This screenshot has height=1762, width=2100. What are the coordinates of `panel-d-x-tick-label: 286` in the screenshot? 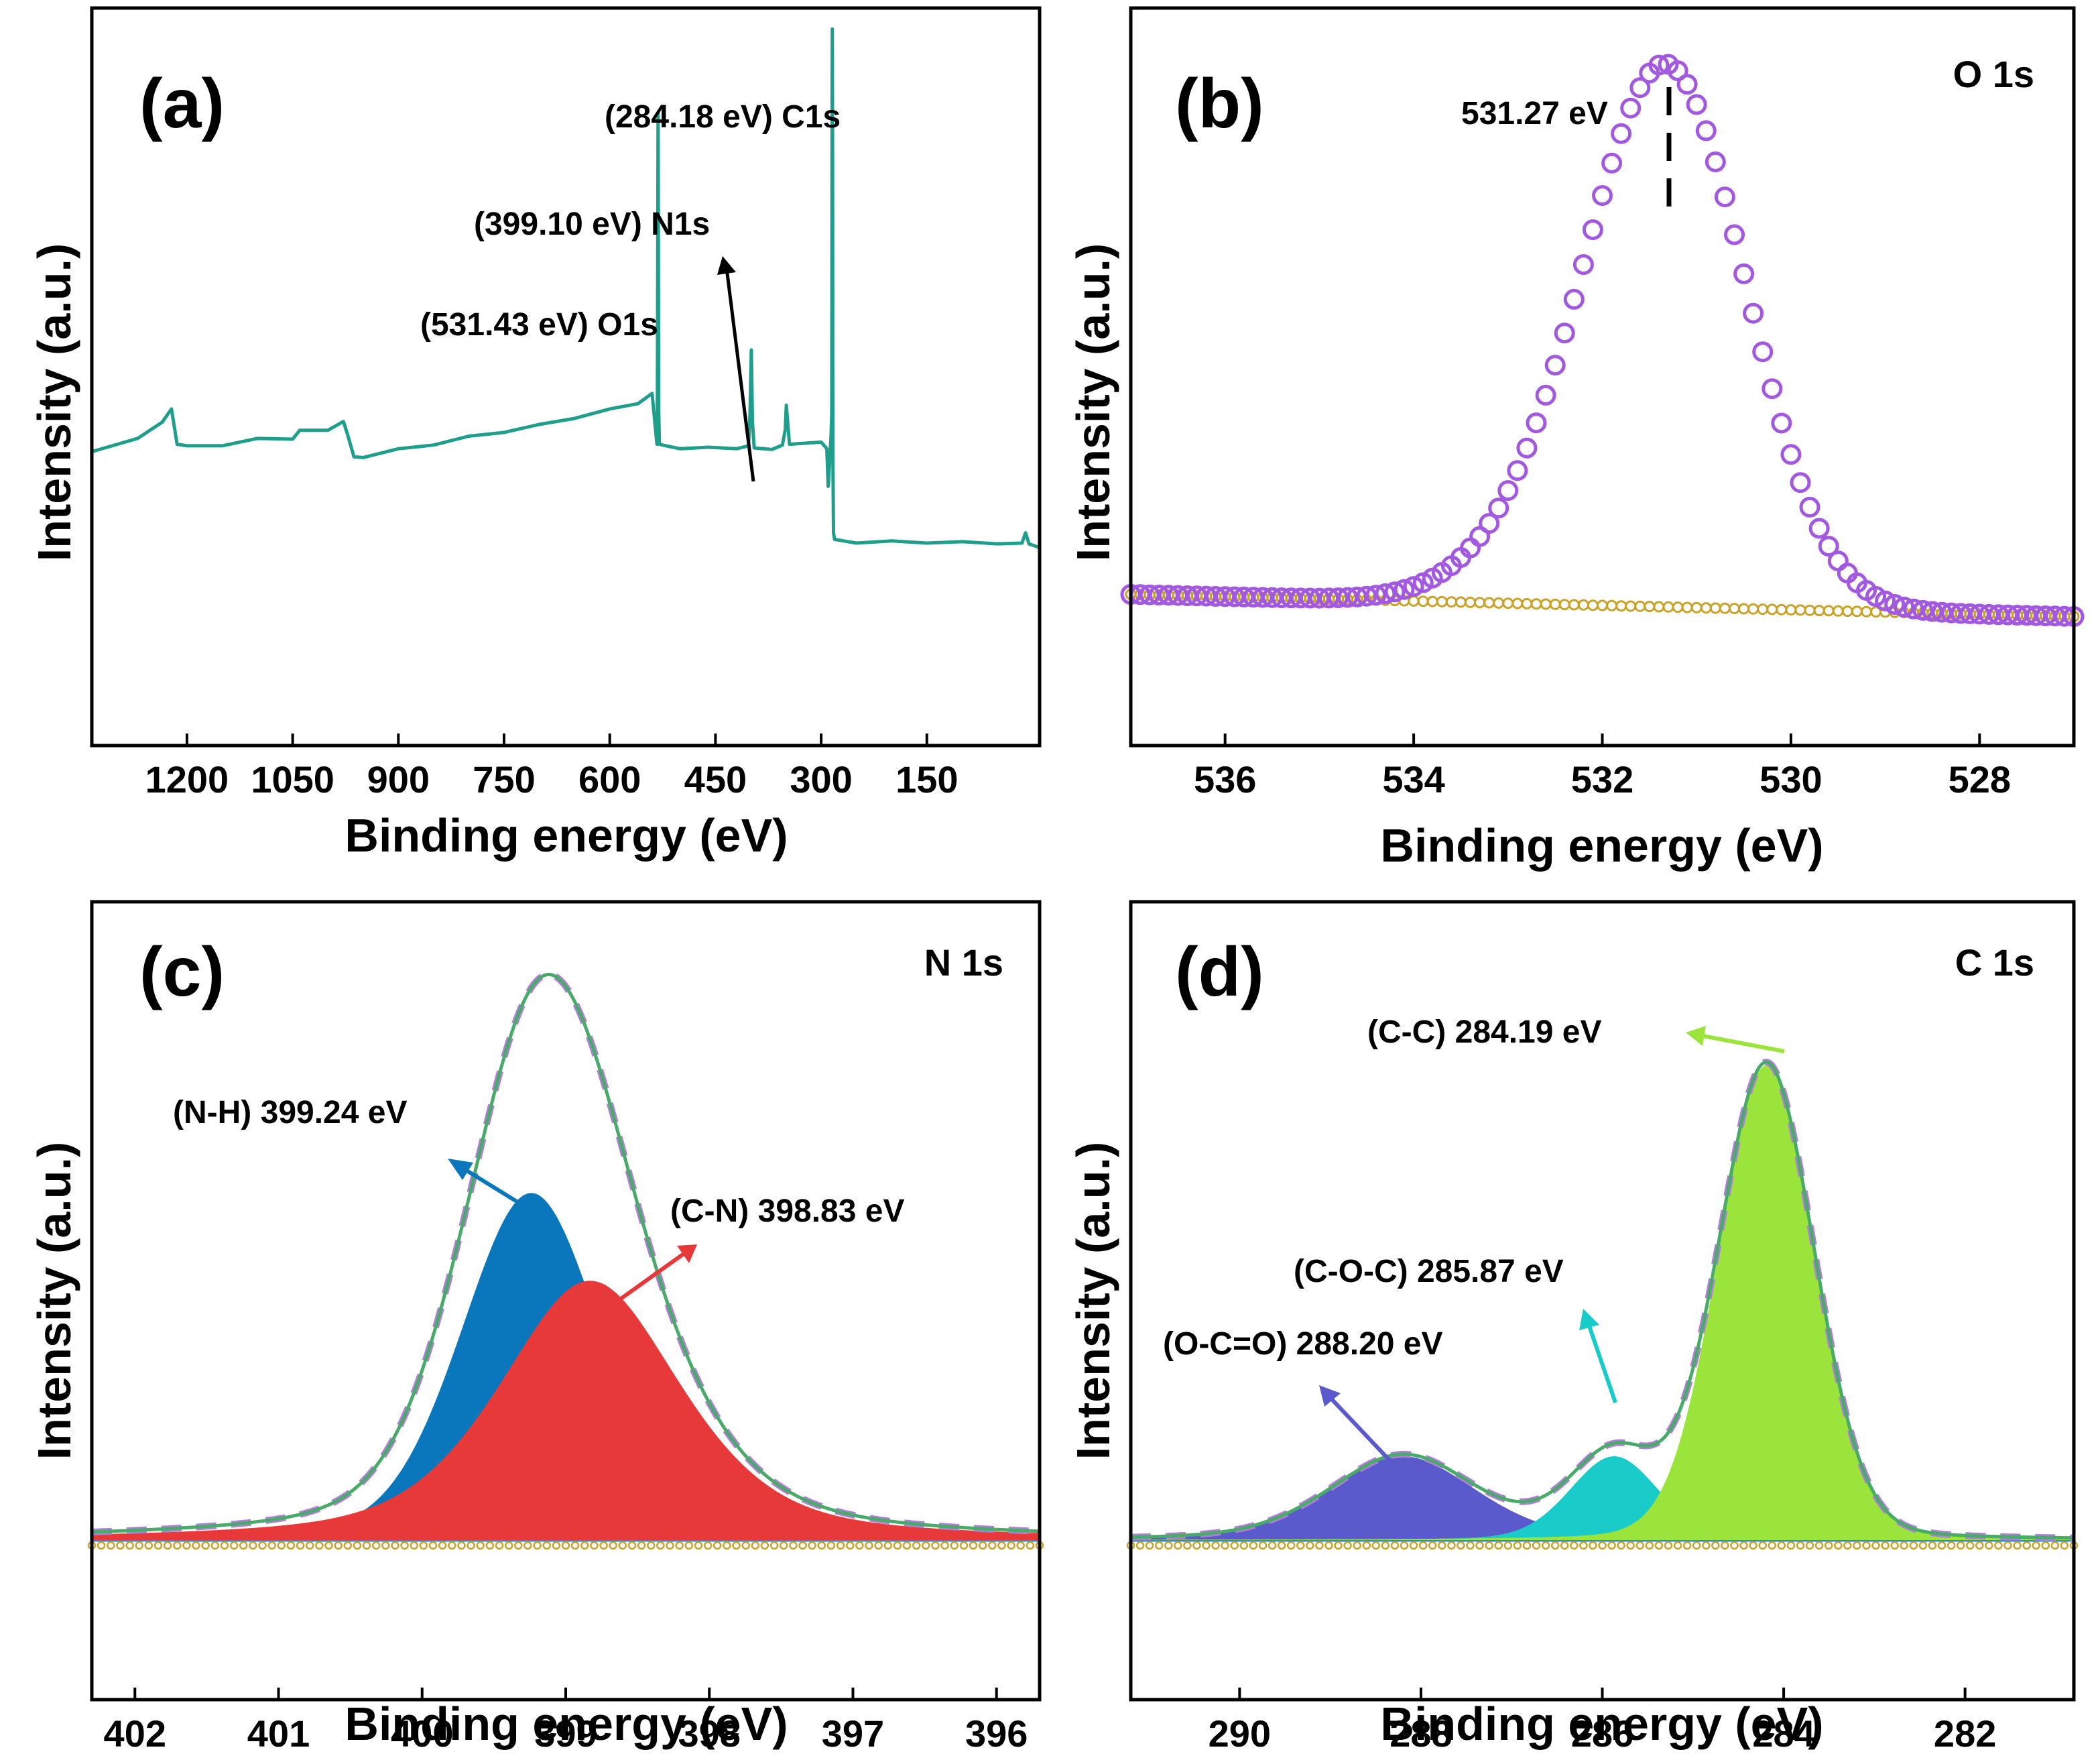 It's located at (1602, 1734).